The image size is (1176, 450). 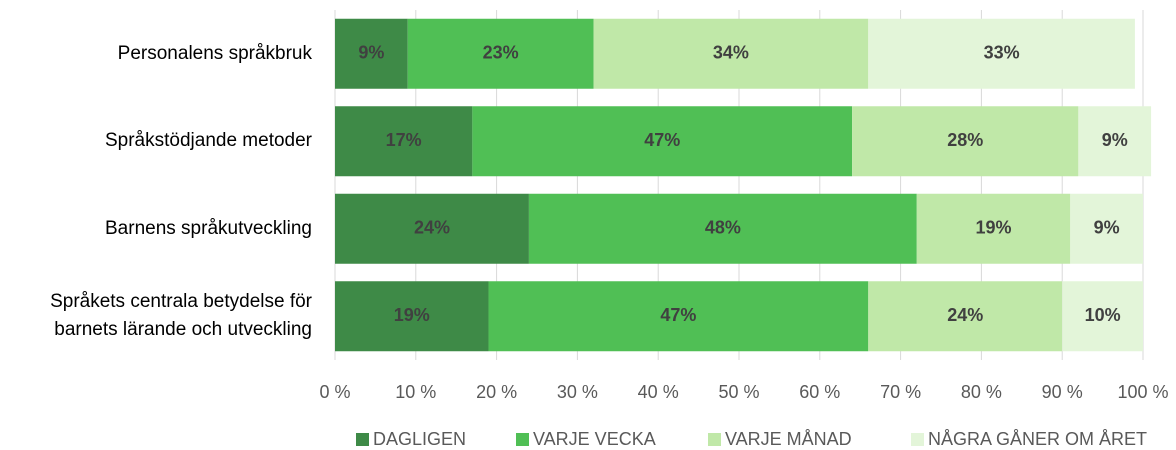 I want to click on x-tick-label: 60 %, so click(x=819, y=392).